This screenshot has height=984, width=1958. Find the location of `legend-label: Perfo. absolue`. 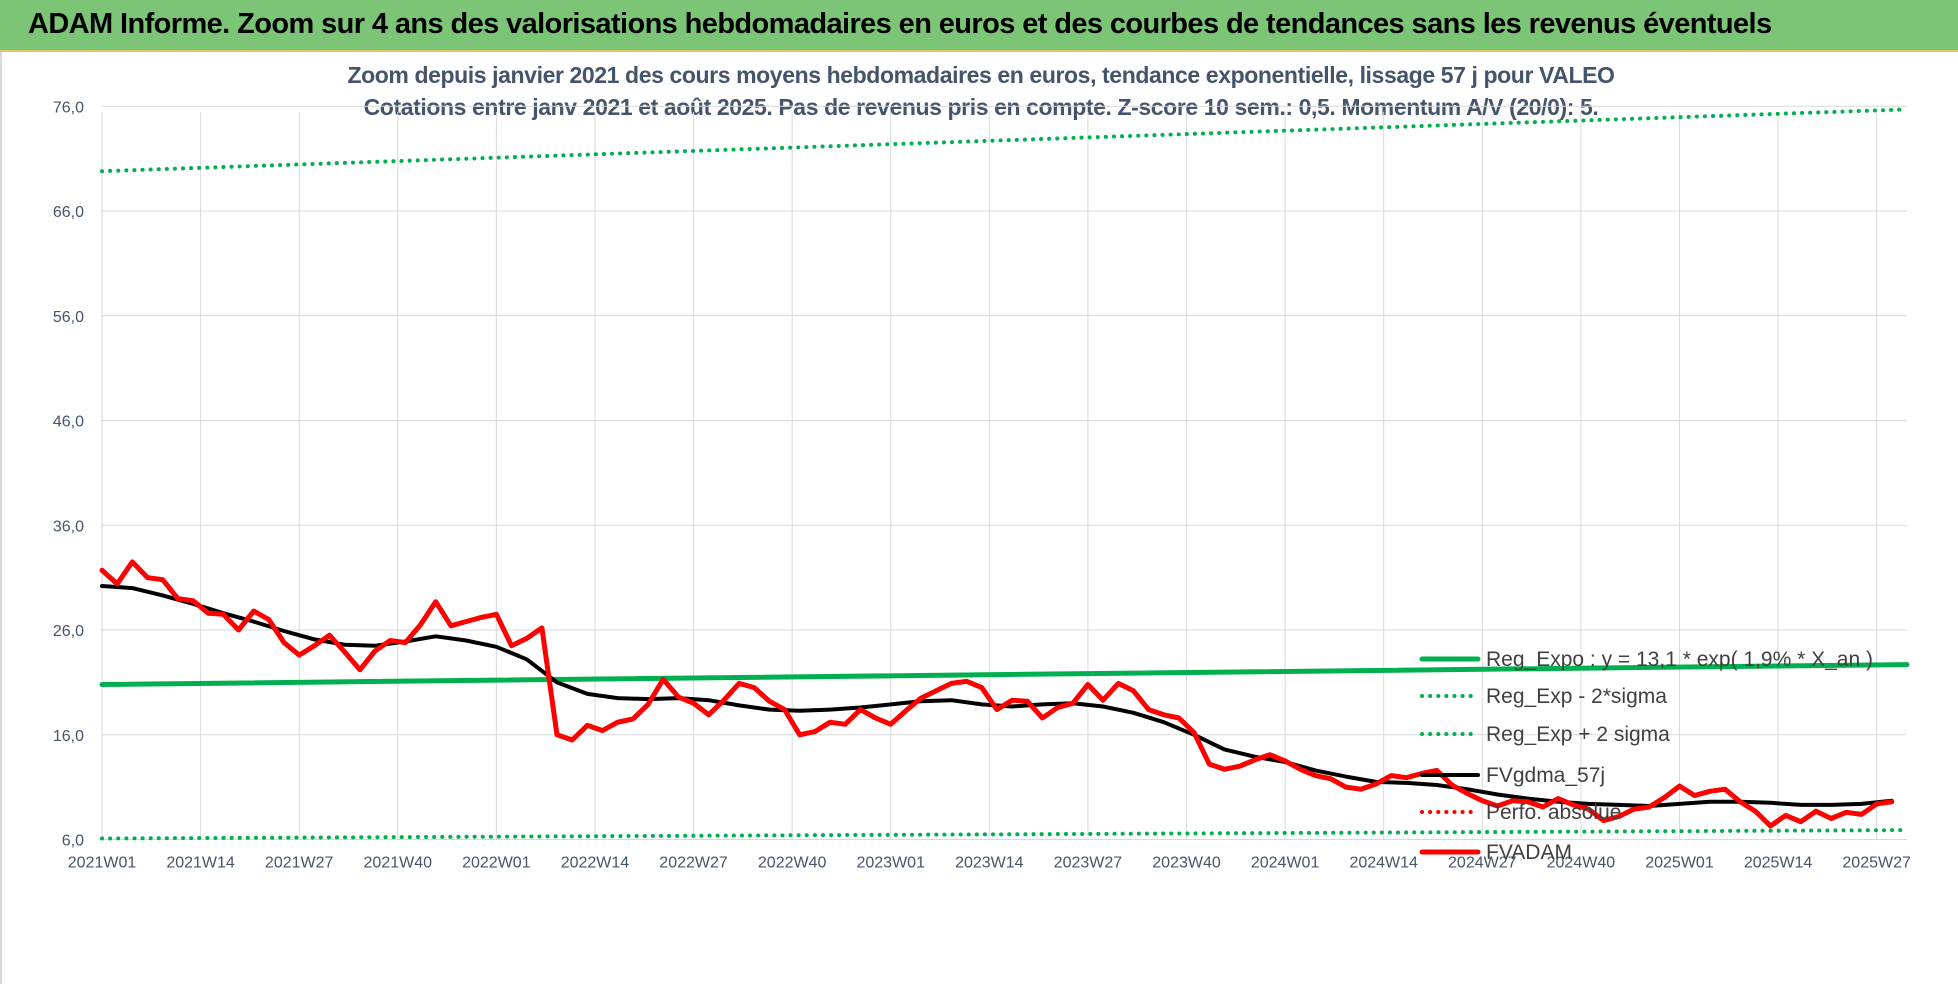

legend-label: Perfo. absolue is located at coordinates (1553, 812).